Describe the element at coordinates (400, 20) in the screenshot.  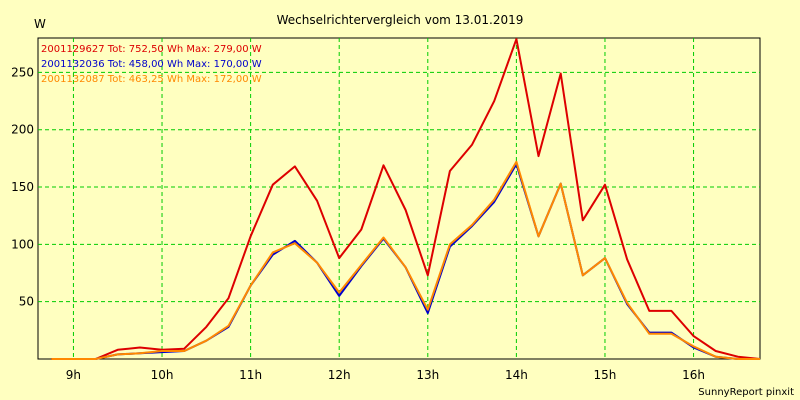
I see `chart-title: Wechselrichtervergleich vom 13.01.2019` at that location.